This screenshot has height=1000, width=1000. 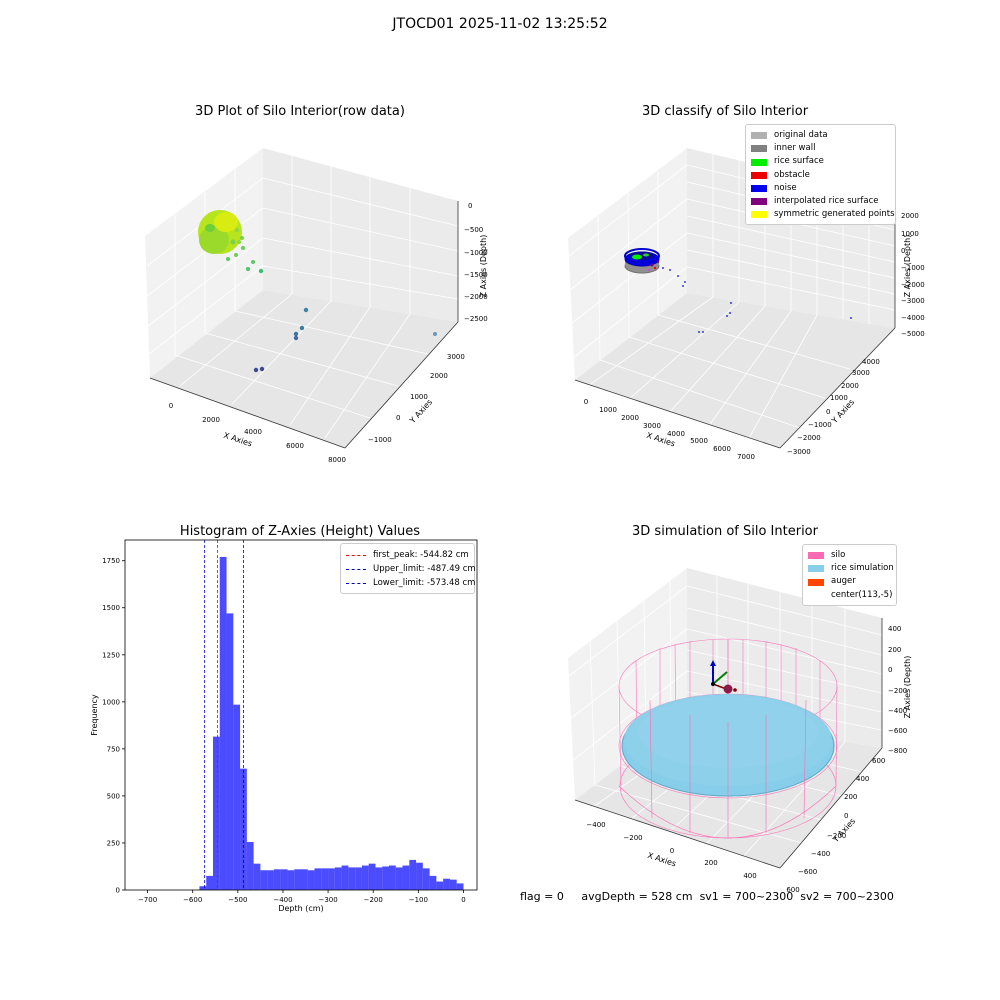 I want to click on legend-item: center(113,-5), so click(x=850, y=595).